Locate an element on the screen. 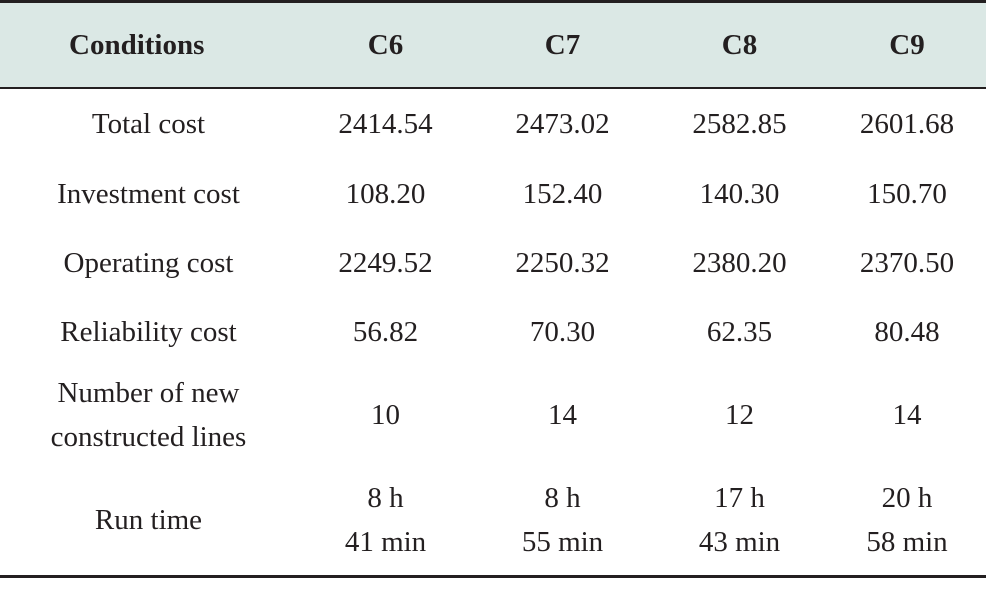  table-cell: 140.30 is located at coordinates (739, 193).